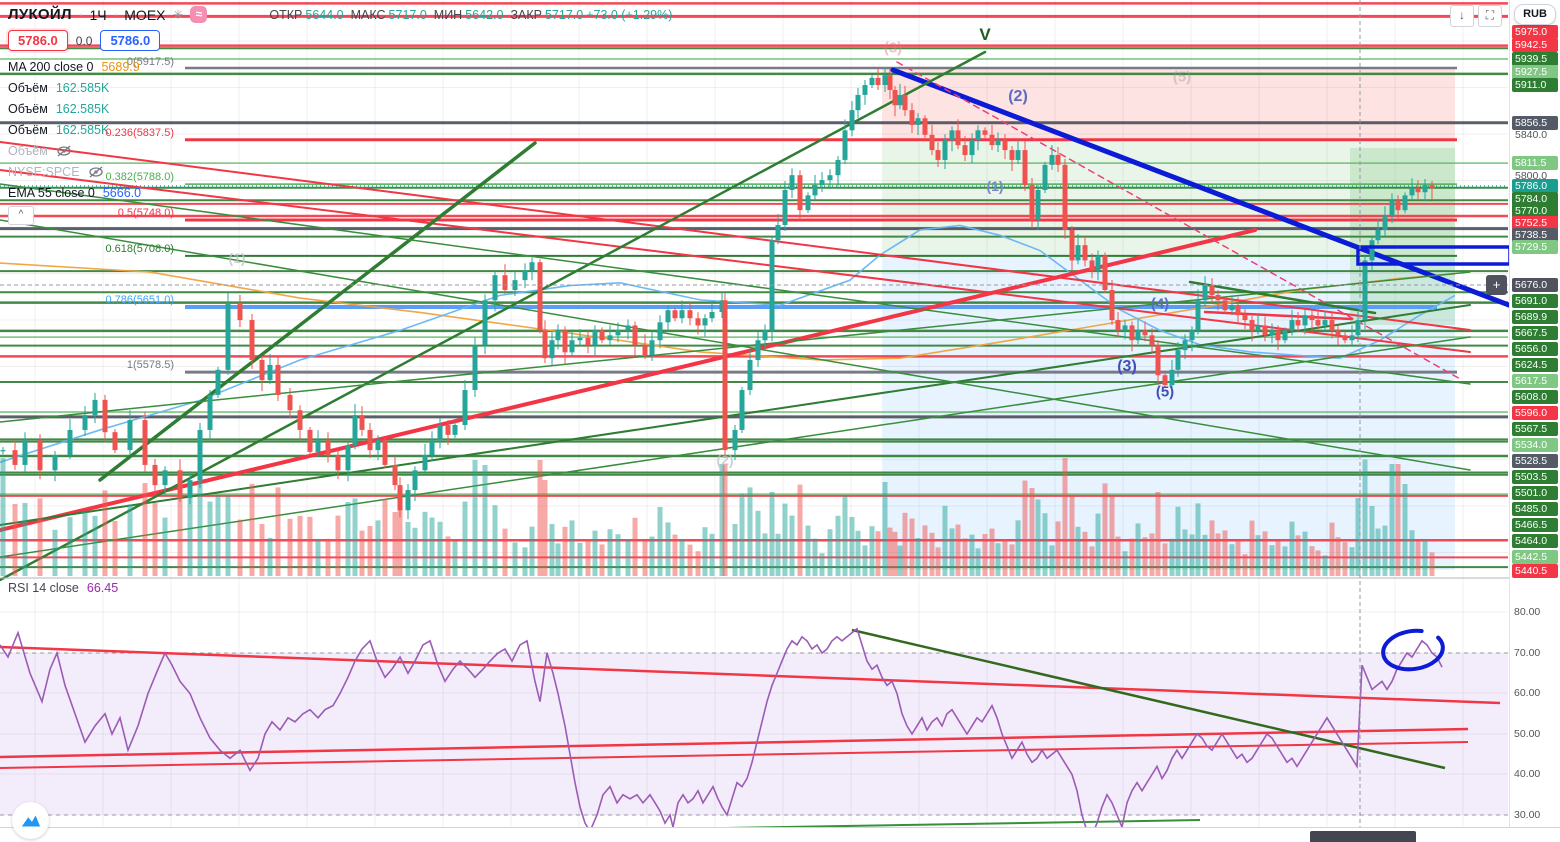 The image size is (1560, 842). I want to click on rsi-scale-label: 30.00, so click(1527, 815).